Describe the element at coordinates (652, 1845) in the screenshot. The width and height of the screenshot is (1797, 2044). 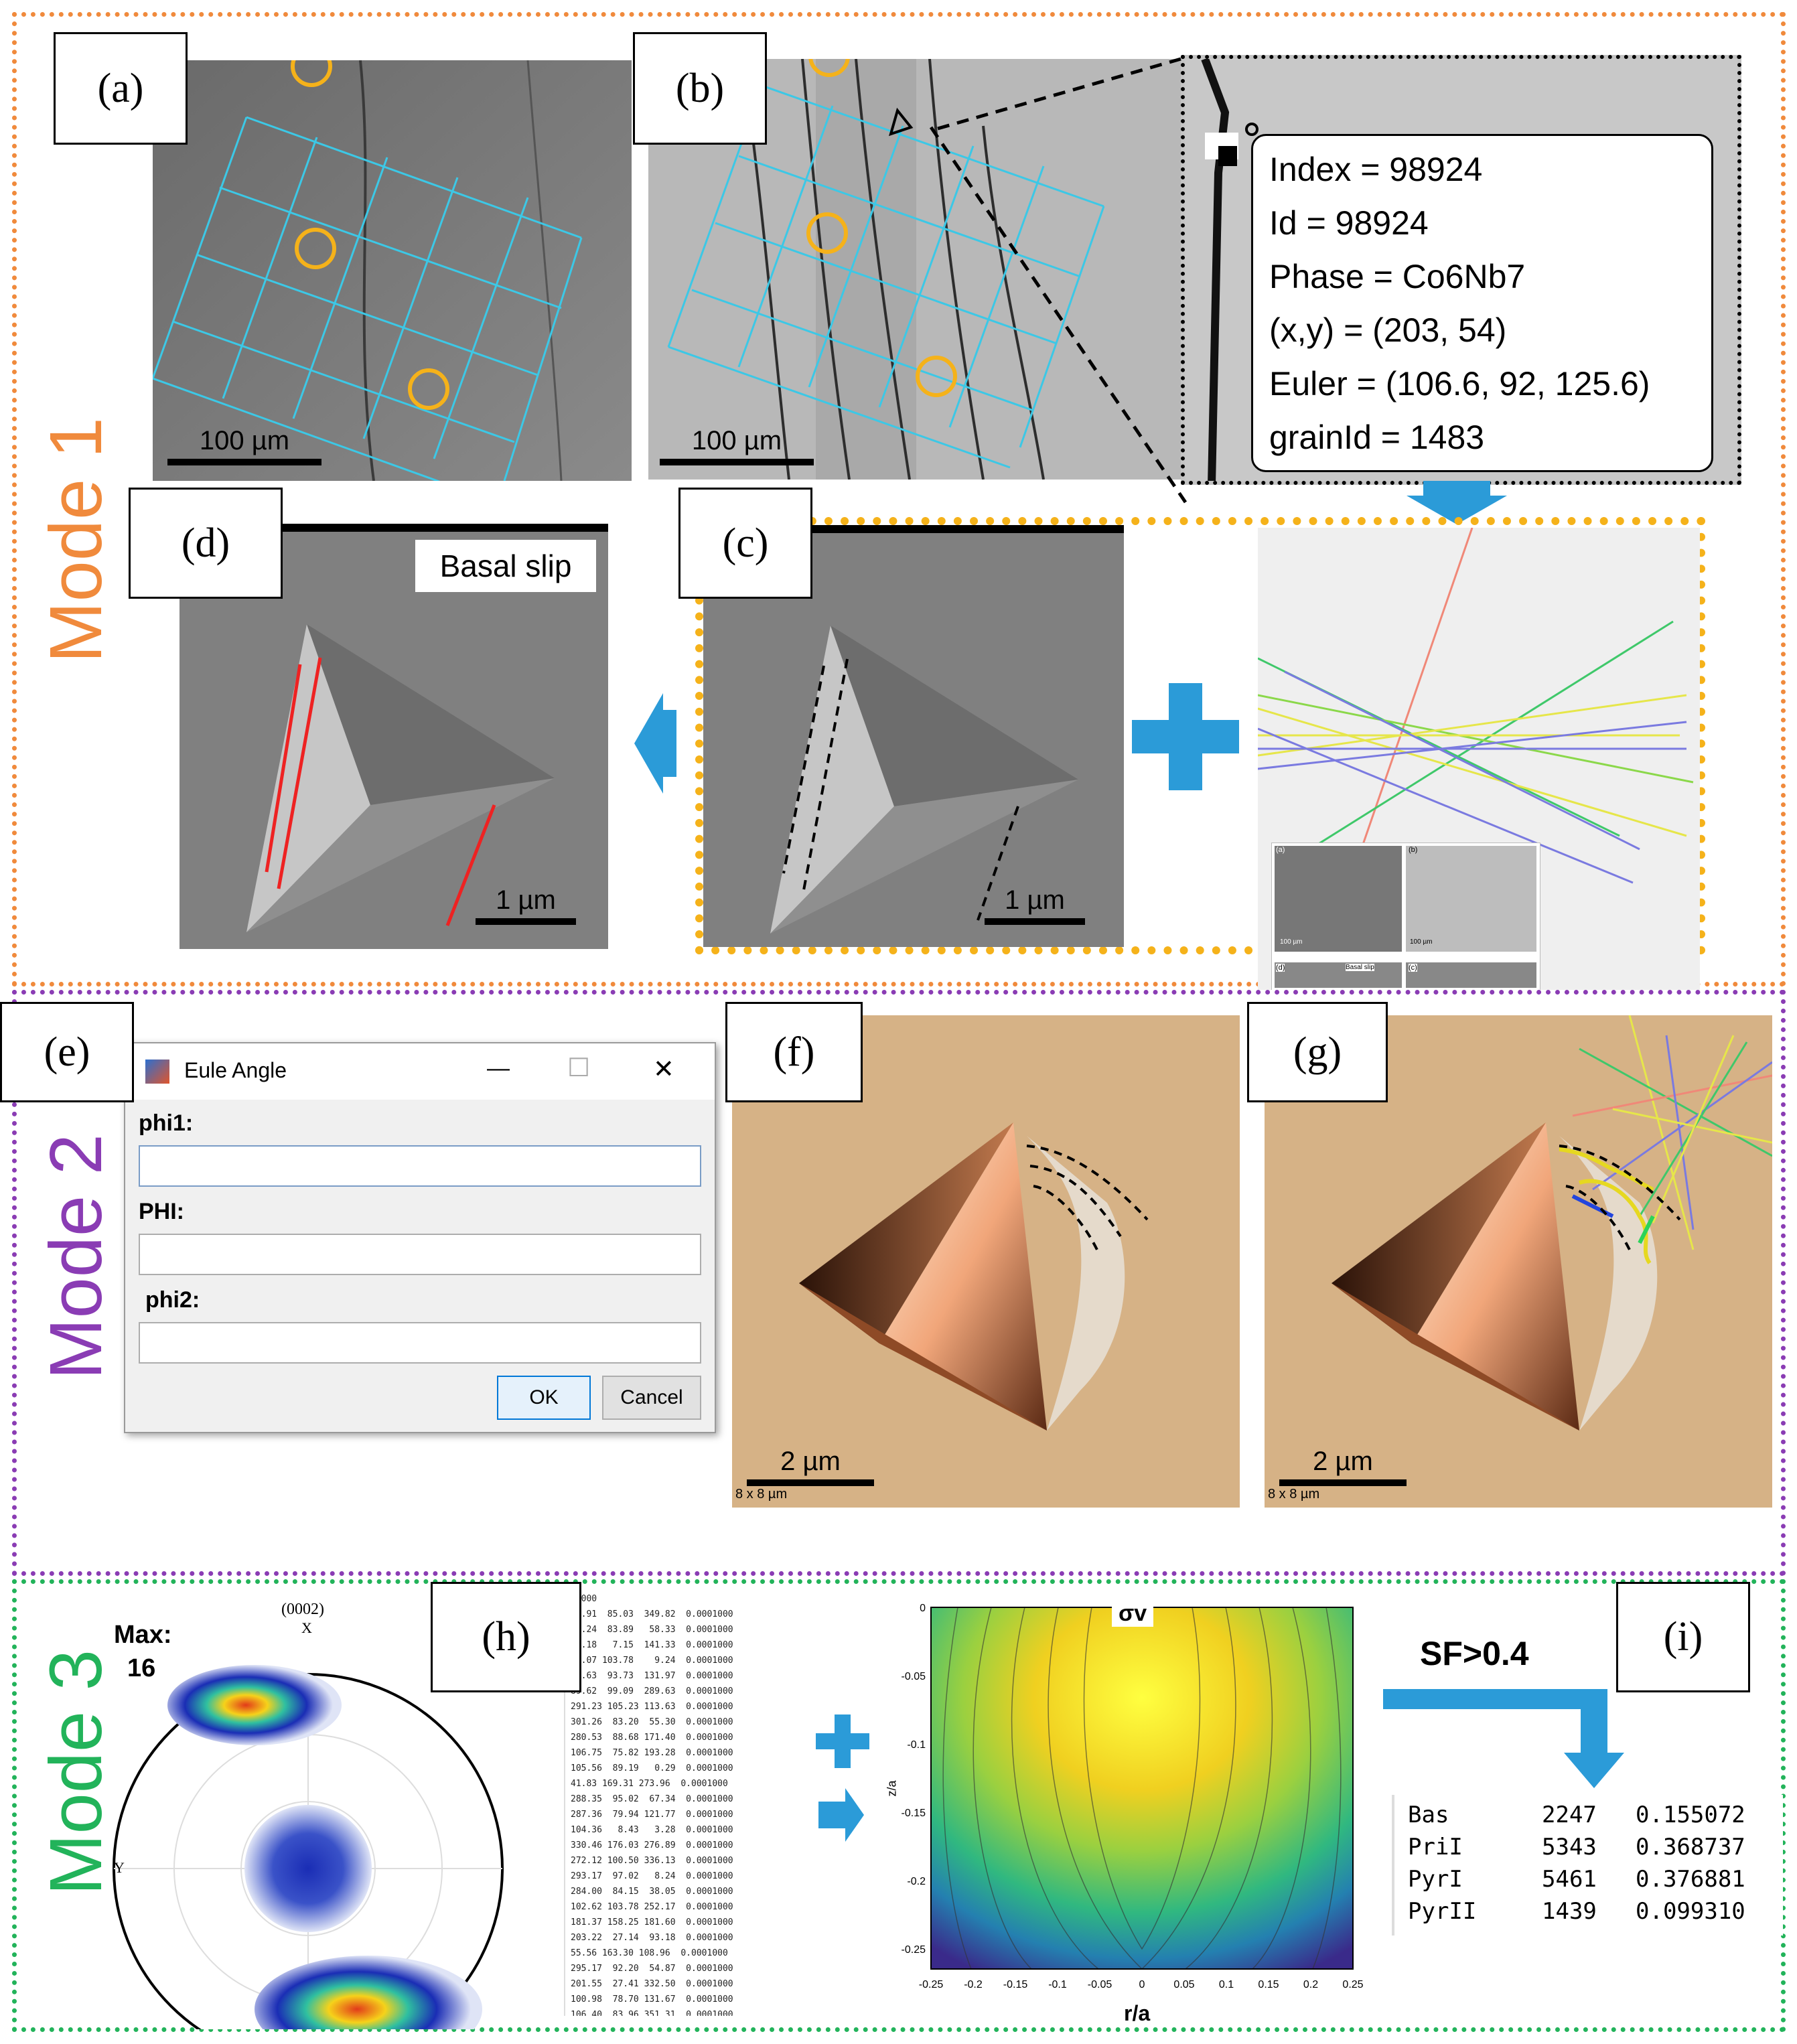
I see `euler-row: 330.46 176.03 276.89 0.0001000` at that location.